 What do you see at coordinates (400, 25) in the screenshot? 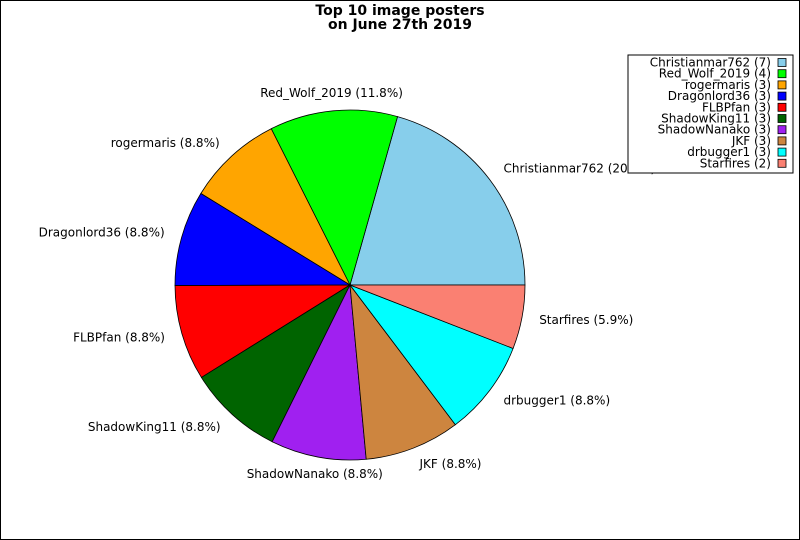
I see `chart-title: on June 27th 2019` at bounding box center [400, 25].